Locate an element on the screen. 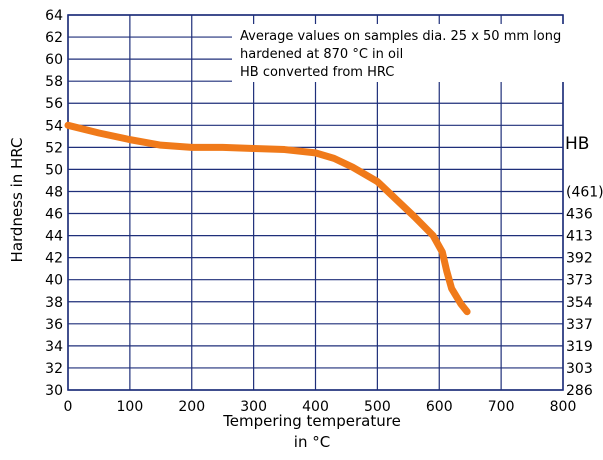  y-tick-label: 38 is located at coordinates (54, 303).